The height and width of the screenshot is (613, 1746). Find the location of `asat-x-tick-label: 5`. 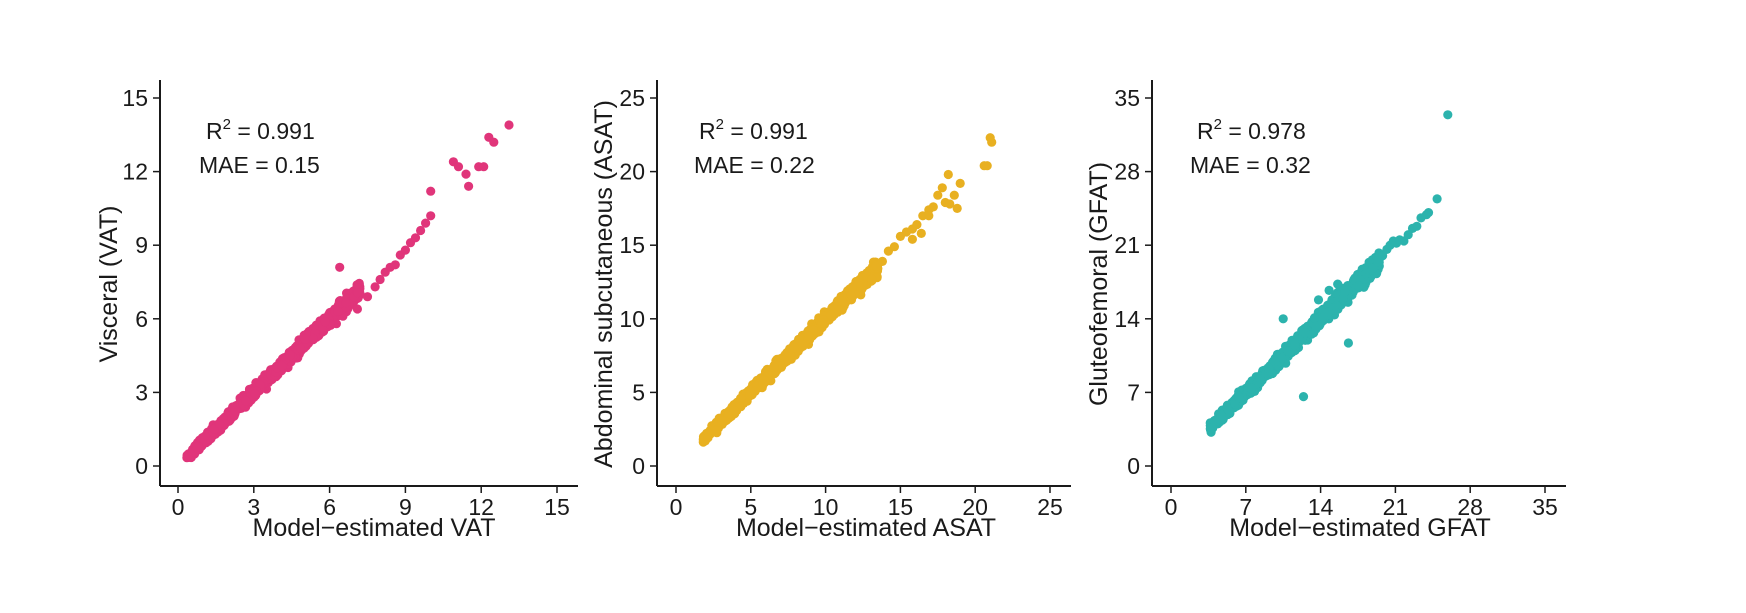

asat-x-tick-label: 5 is located at coordinates (750, 507).